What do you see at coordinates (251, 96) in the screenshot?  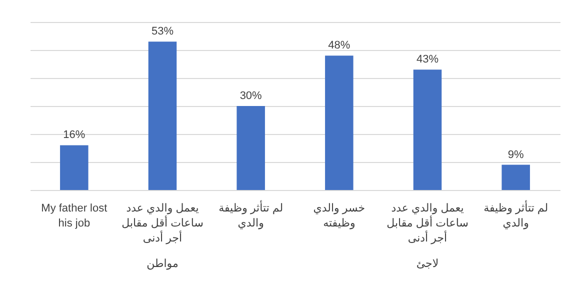 I see `data-label: 30%` at bounding box center [251, 96].